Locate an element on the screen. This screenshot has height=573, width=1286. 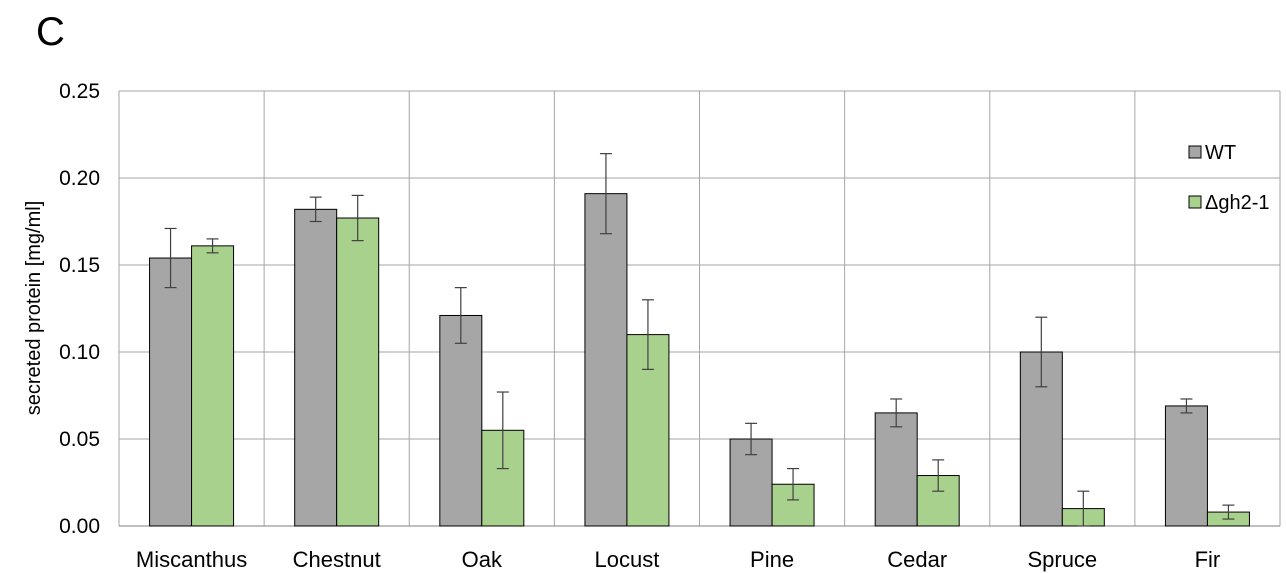
error-bar-wt-locust is located at coordinates (605, 194).